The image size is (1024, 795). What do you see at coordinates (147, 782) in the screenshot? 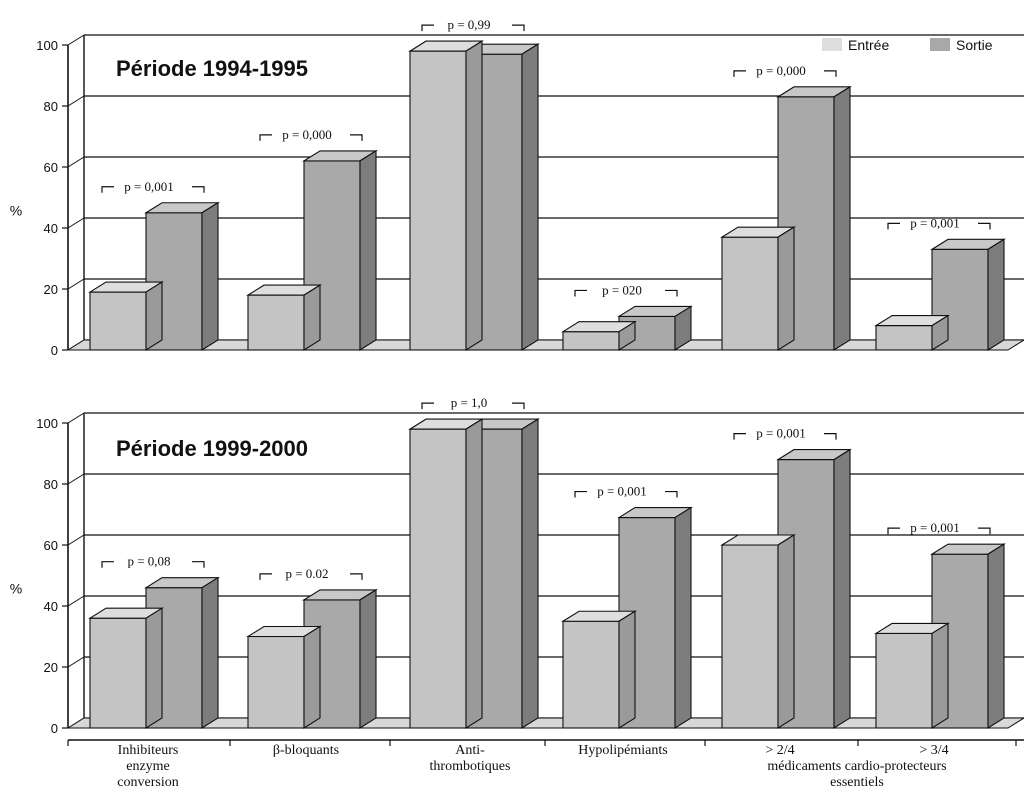
I see `category-label: conversion` at bounding box center [147, 782].